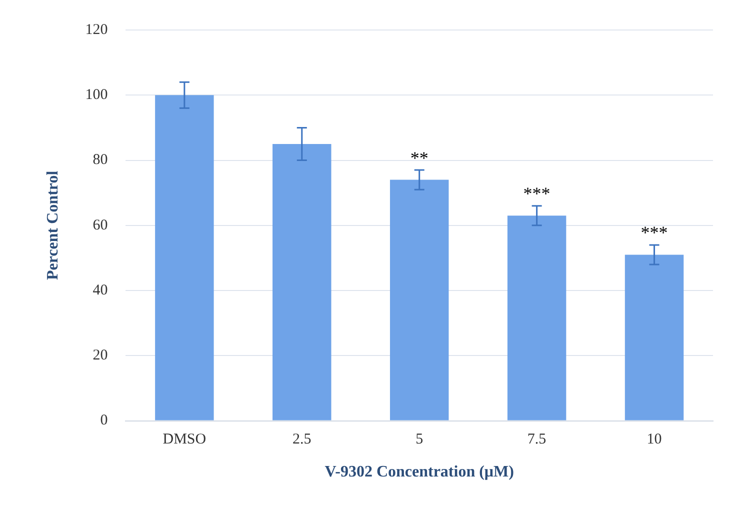 This screenshot has width=735, height=506. What do you see at coordinates (100, 225) in the screenshot?
I see `y-tick-label: 60` at bounding box center [100, 225].